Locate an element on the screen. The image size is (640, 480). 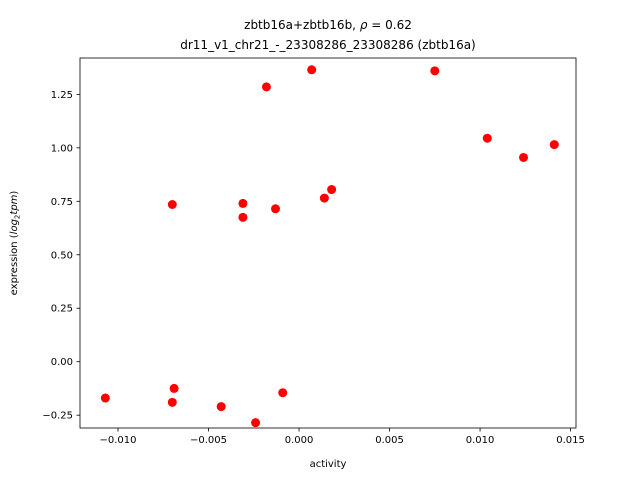
x-tick-label: −0.010 is located at coordinates (118, 440).